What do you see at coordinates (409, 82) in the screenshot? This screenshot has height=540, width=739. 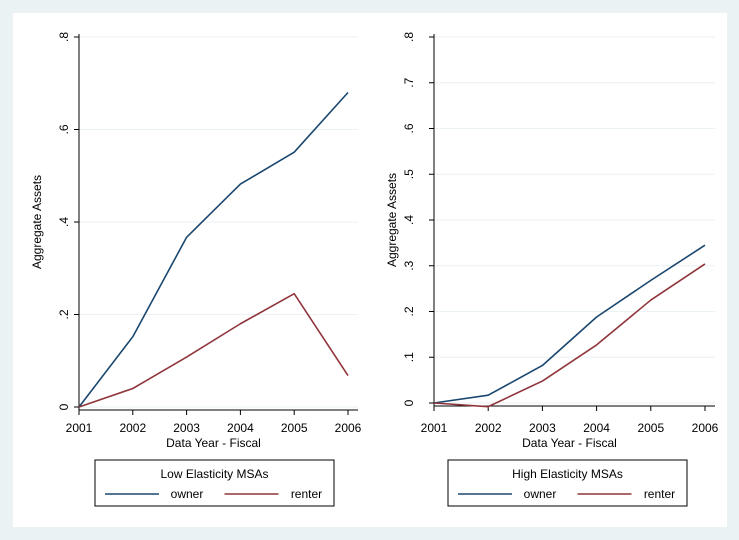 I see `y-tick-label: .7` at bounding box center [409, 82].